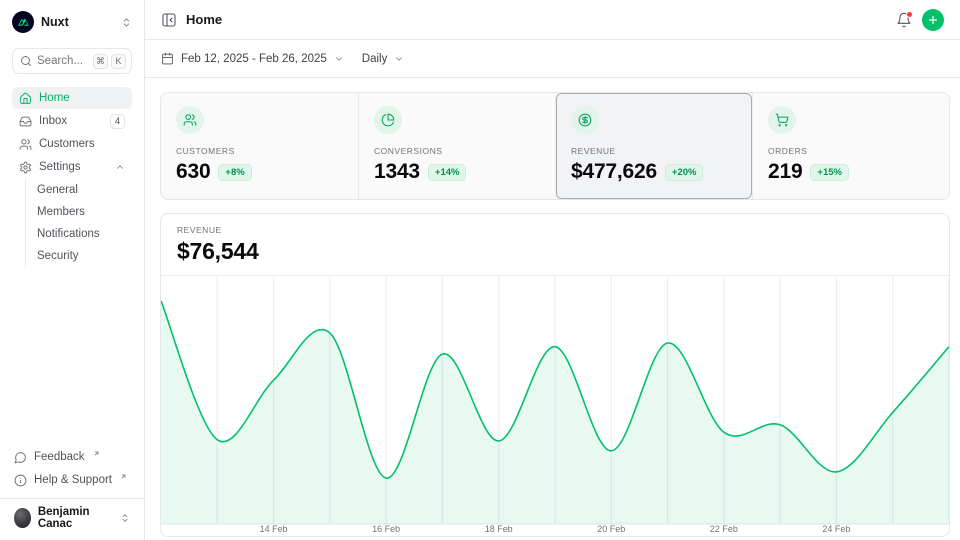 The image size is (960, 540). What do you see at coordinates (653, 146) in the screenshot?
I see `stat-card-revenue: REVENUE $477,626 +20%` at bounding box center [653, 146].